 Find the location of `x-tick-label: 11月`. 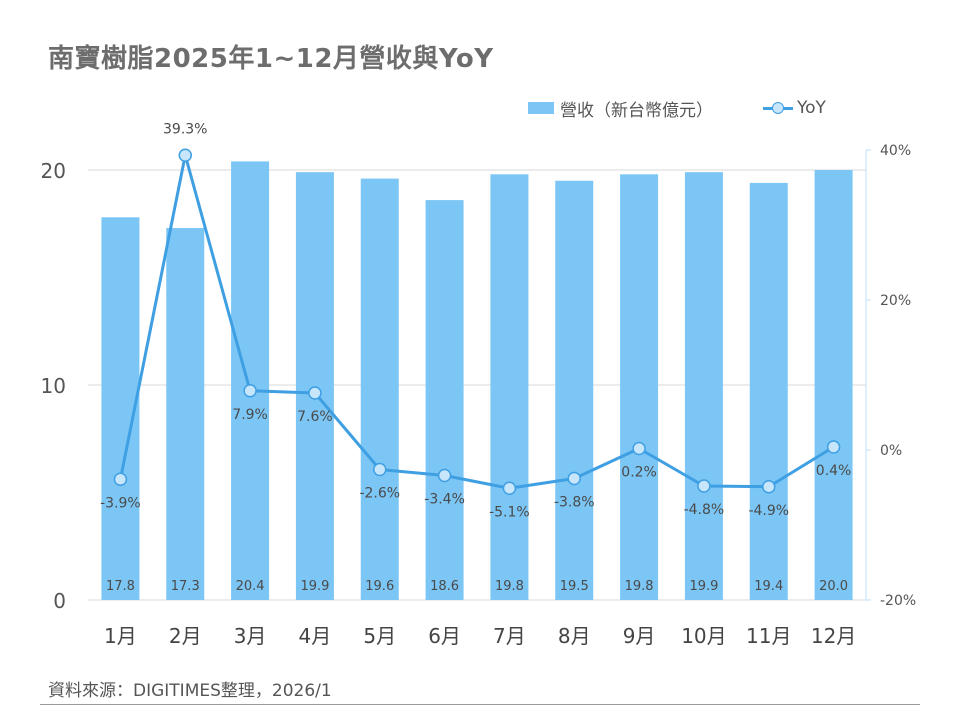

x-tick-label: 11月 is located at coordinates (768, 636).